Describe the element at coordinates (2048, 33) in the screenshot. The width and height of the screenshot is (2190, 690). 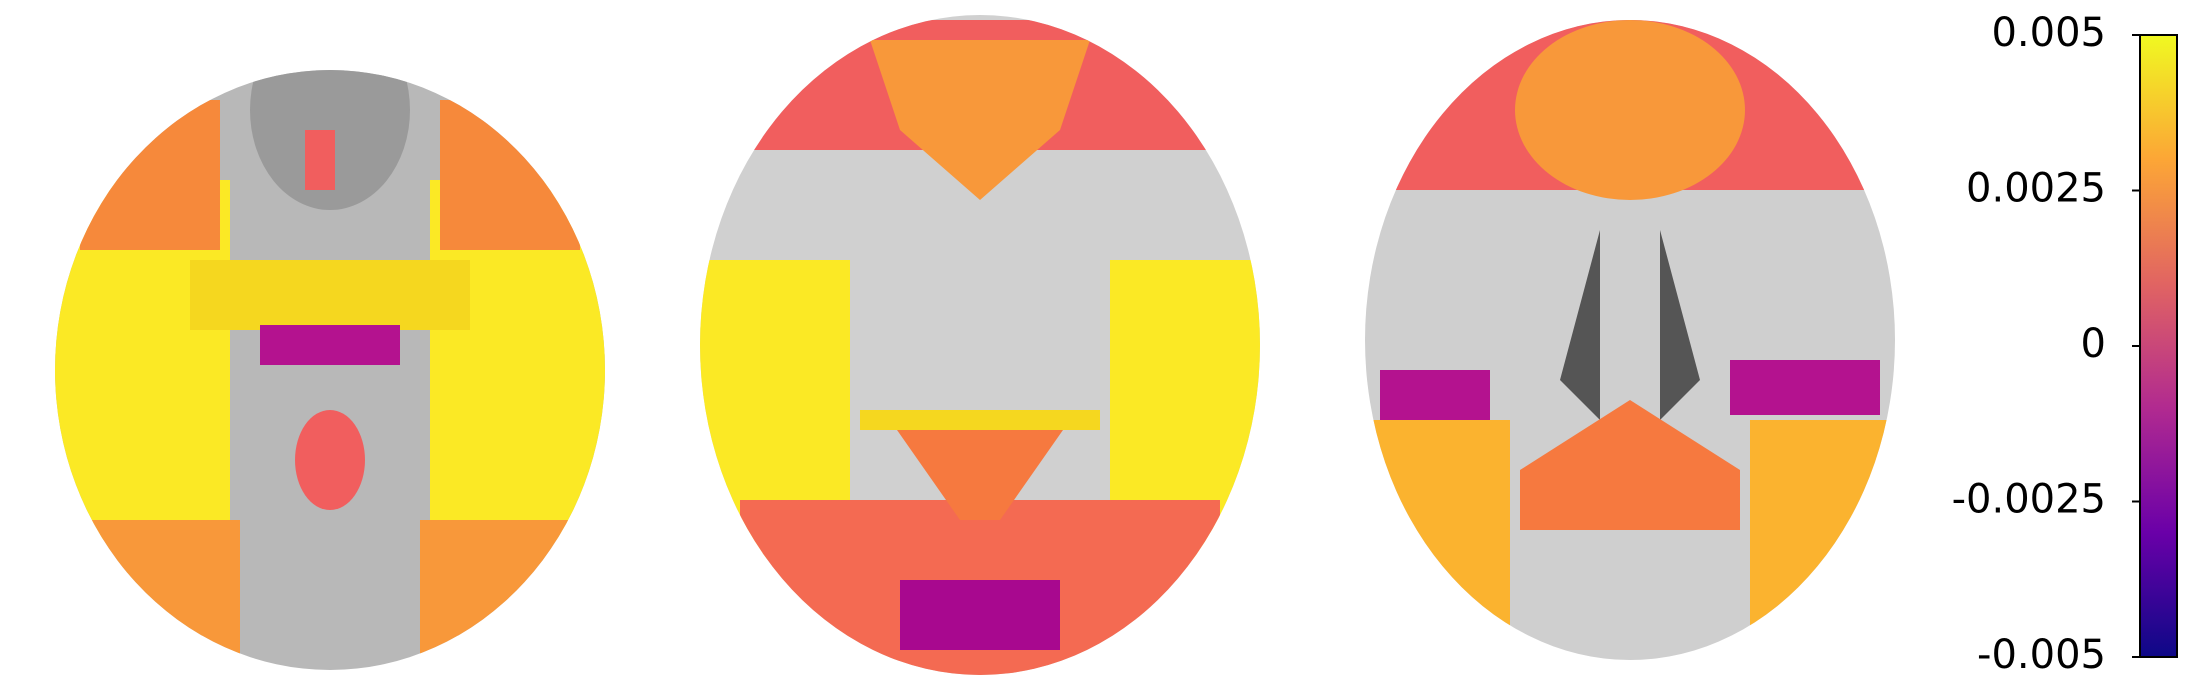
I see `tick-label: 0.005` at that location.